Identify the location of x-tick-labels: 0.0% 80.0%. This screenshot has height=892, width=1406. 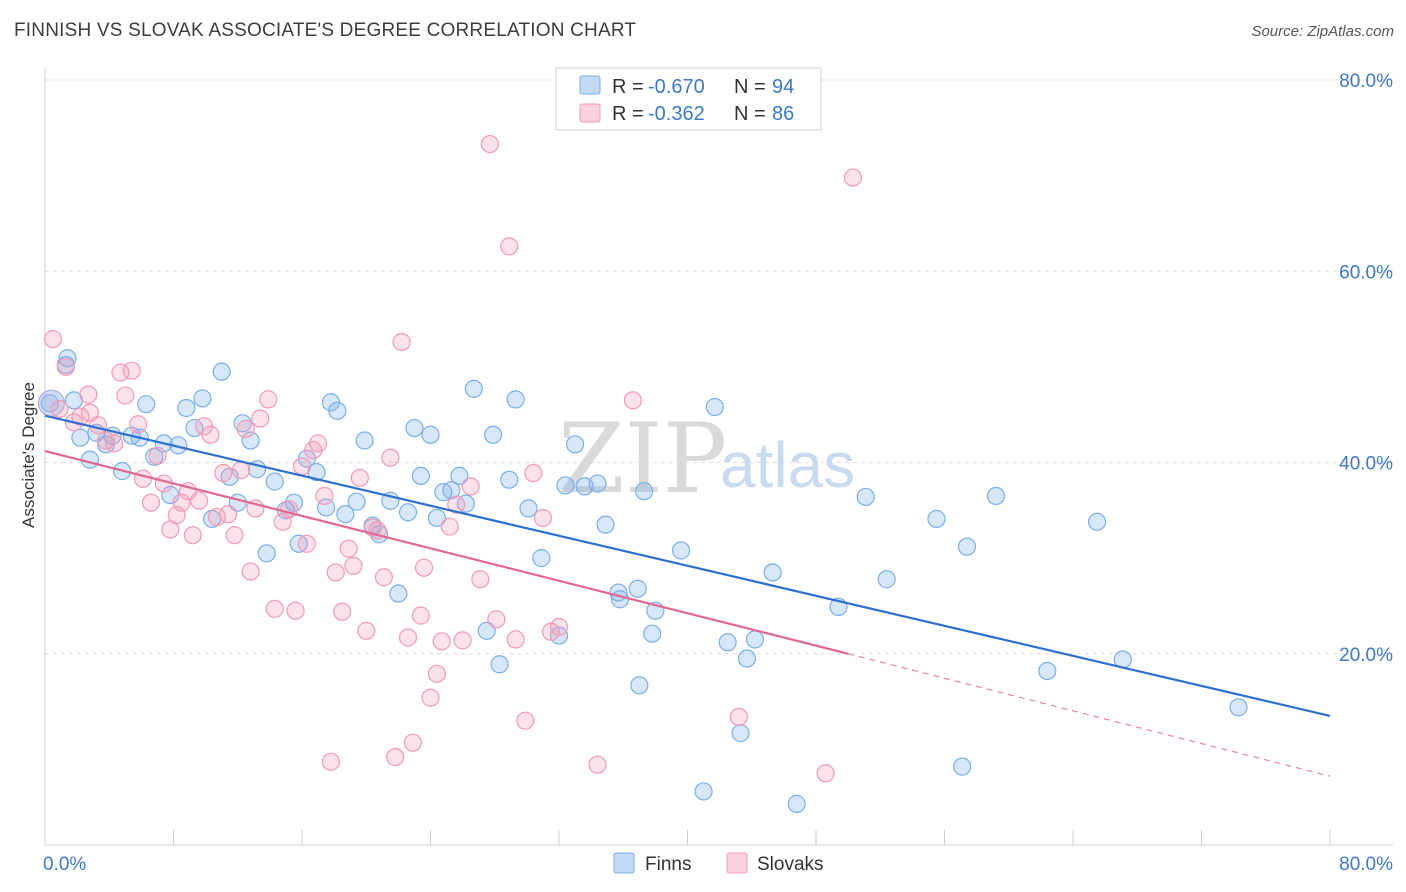
(718, 864).